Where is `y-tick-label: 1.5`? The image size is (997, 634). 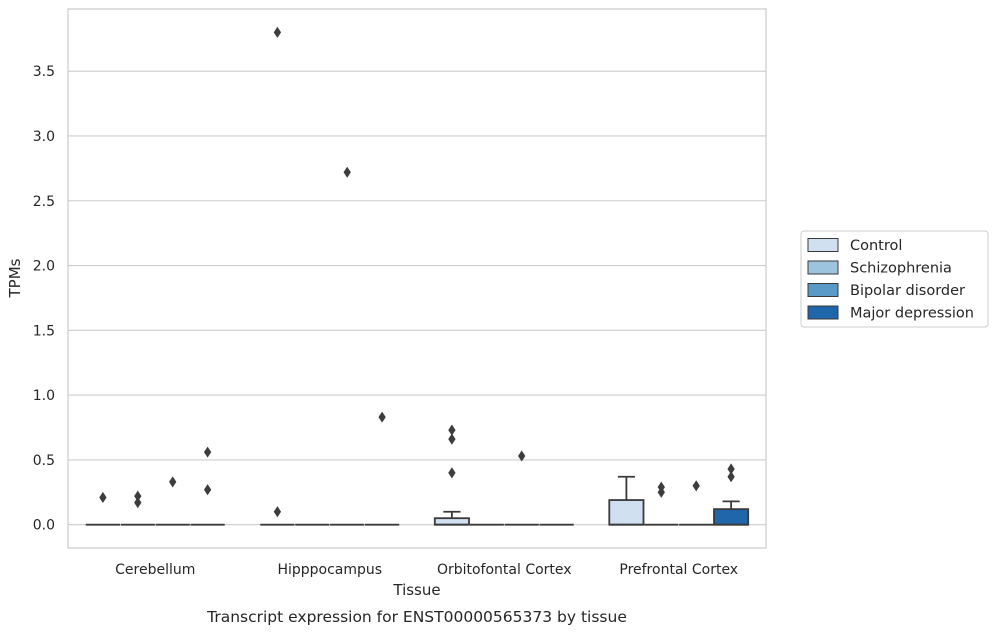
y-tick-label: 1.5 is located at coordinates (44, 331).